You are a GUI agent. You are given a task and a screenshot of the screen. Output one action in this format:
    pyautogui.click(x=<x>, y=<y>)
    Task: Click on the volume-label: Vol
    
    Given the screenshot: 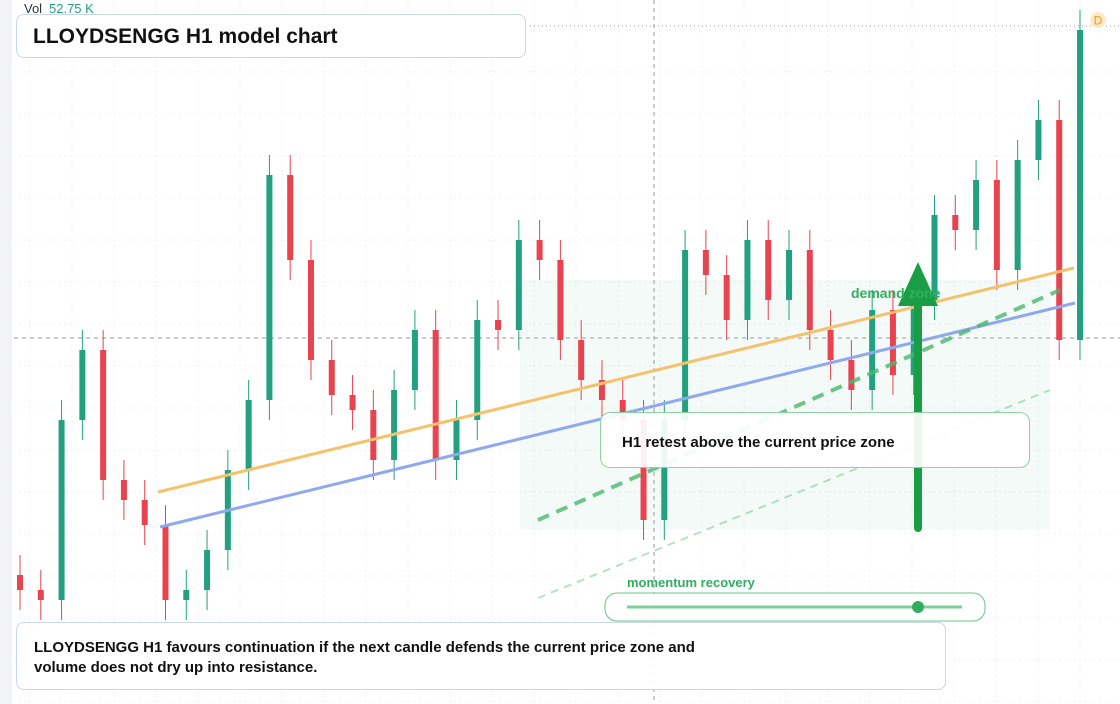 What is the action you would take?
    pyautogui.click(x=33, y=8)
    